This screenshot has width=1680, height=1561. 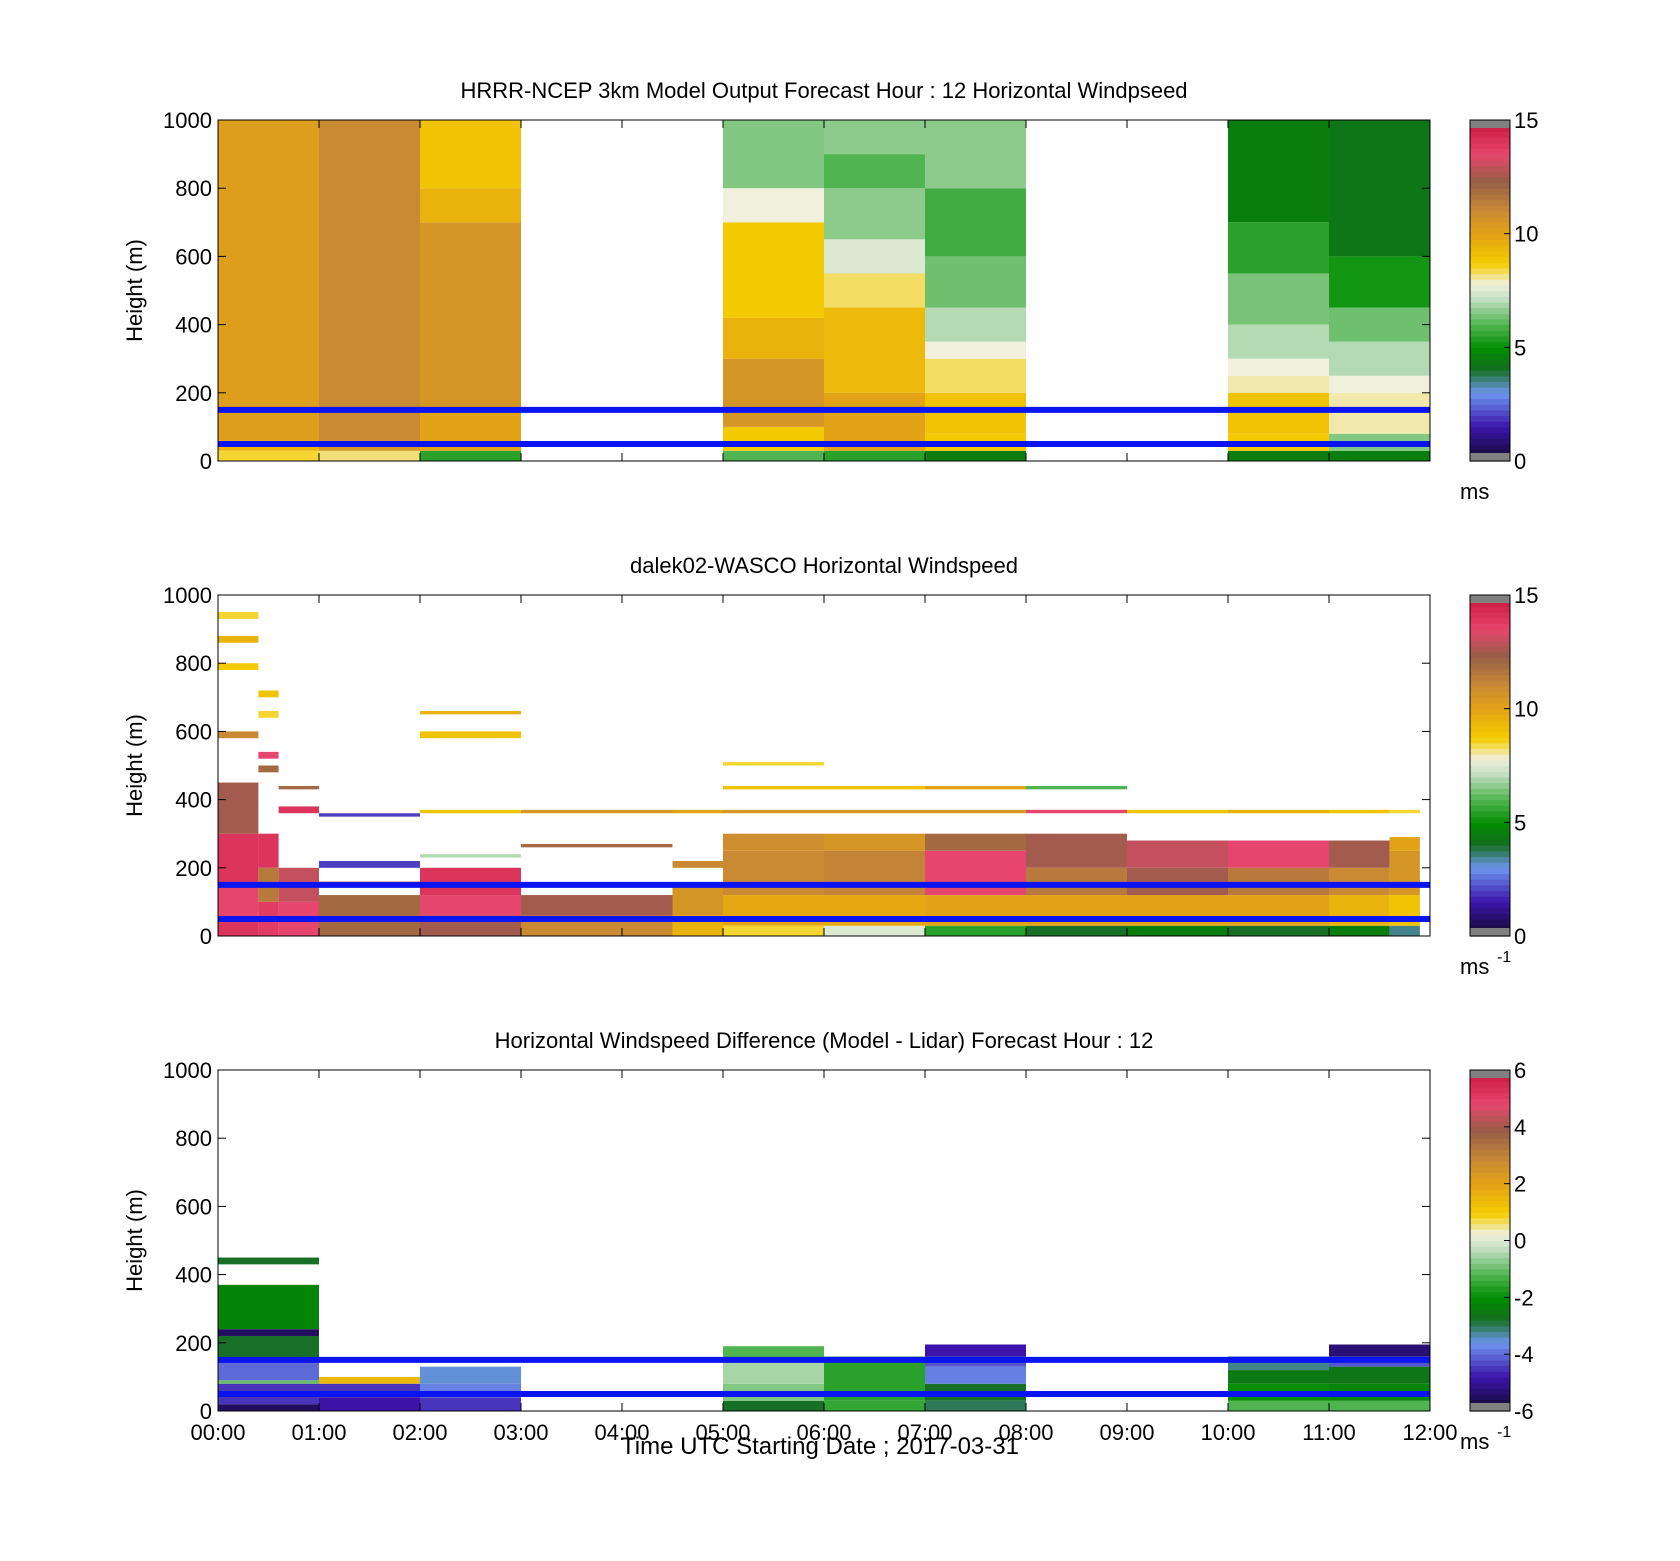 I want to click on heatmap-cell-c10-s5, so click(x=1076, y=787).